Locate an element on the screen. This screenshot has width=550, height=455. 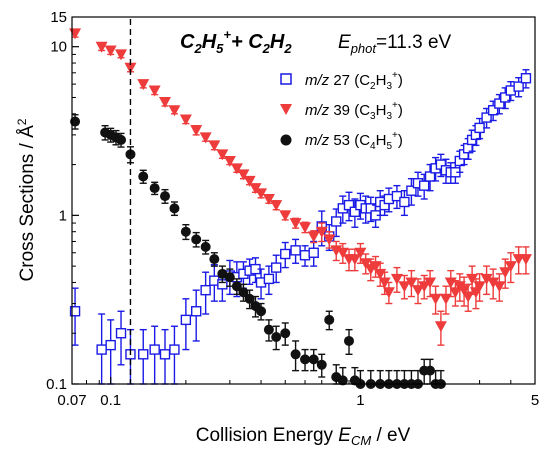
reaction-label: C2H5++ C2H2 is located at coordinates (236, 41).